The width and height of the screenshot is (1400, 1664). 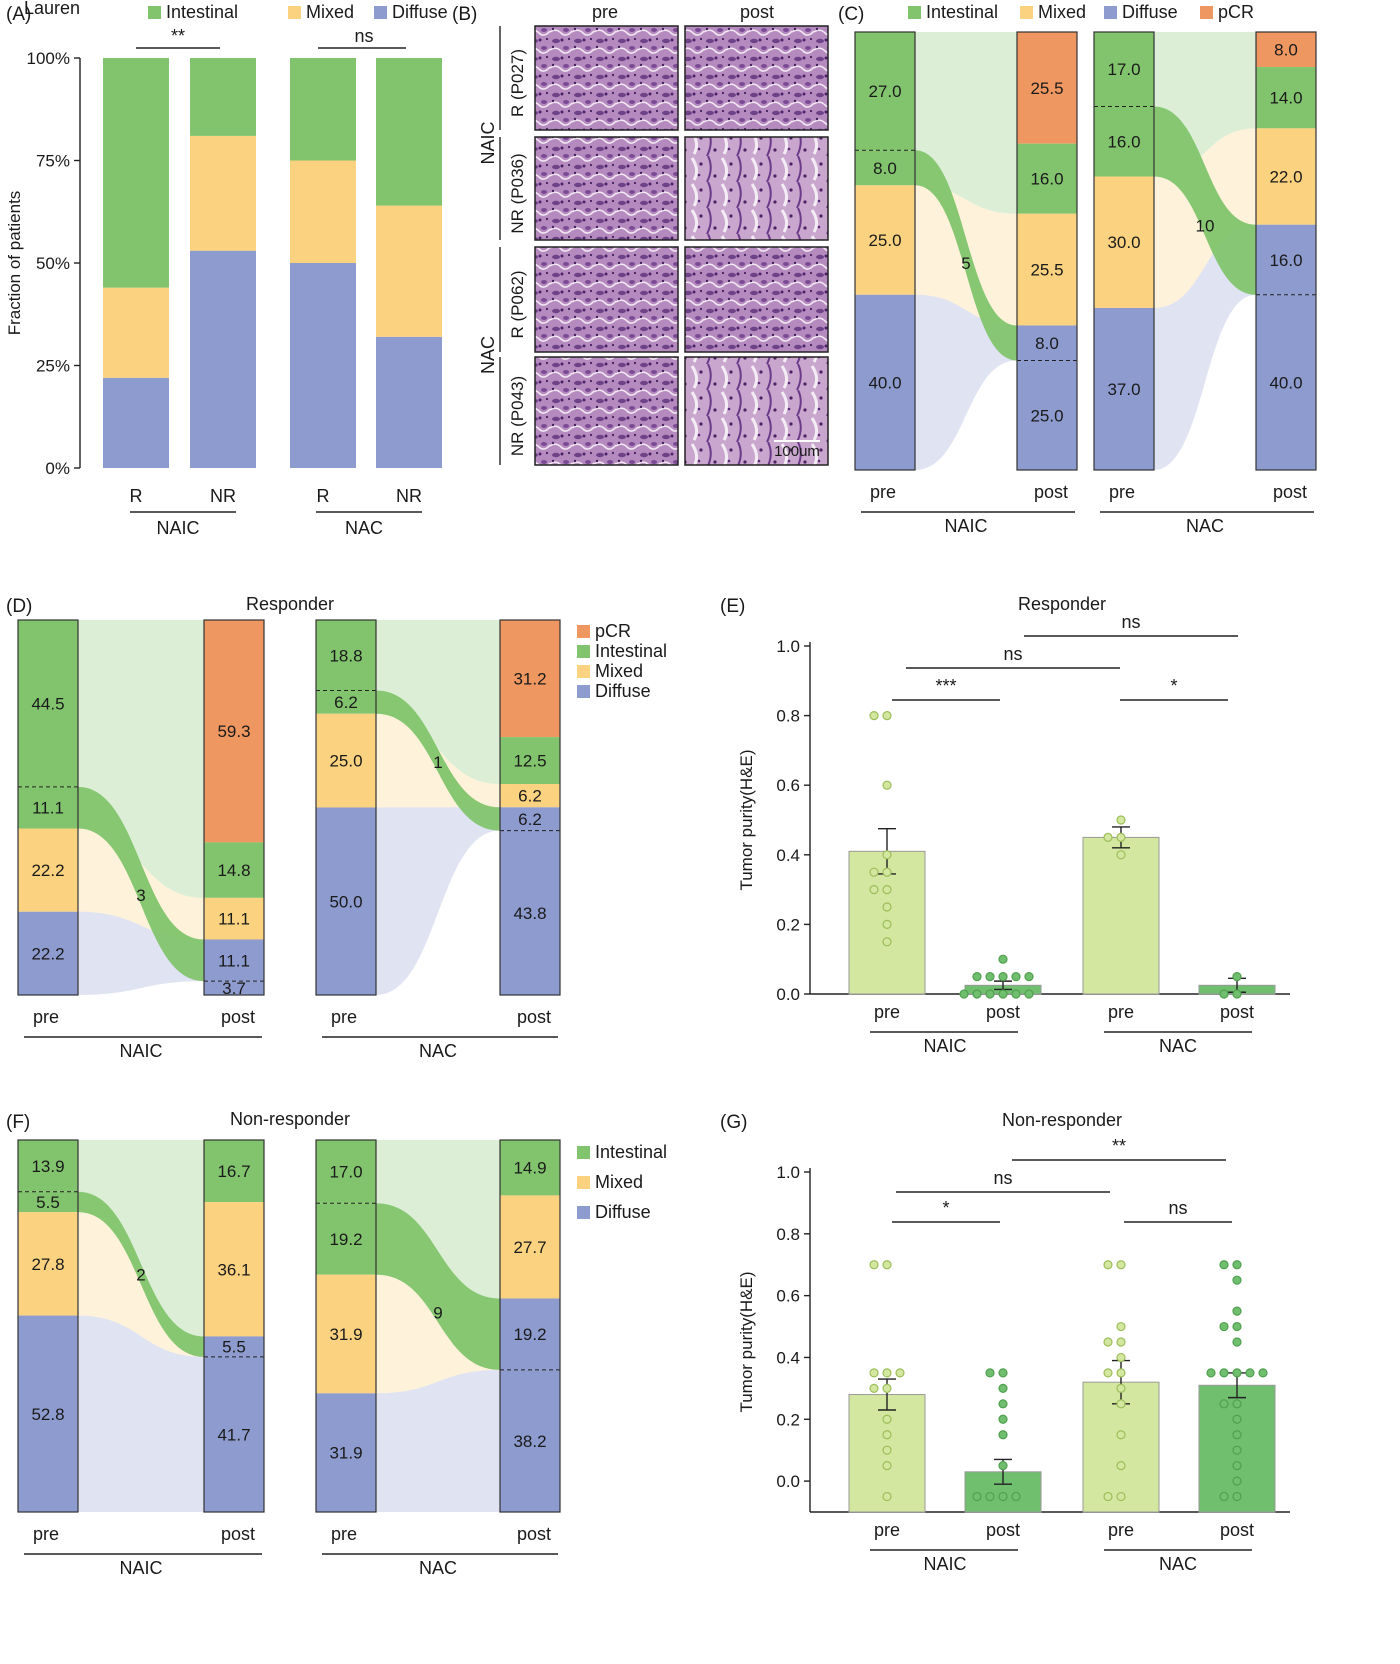 What do you see at coordinates (530, 679) in the screenshot?
I see `d-nac-post-segment` at bounding box center [530, 679].